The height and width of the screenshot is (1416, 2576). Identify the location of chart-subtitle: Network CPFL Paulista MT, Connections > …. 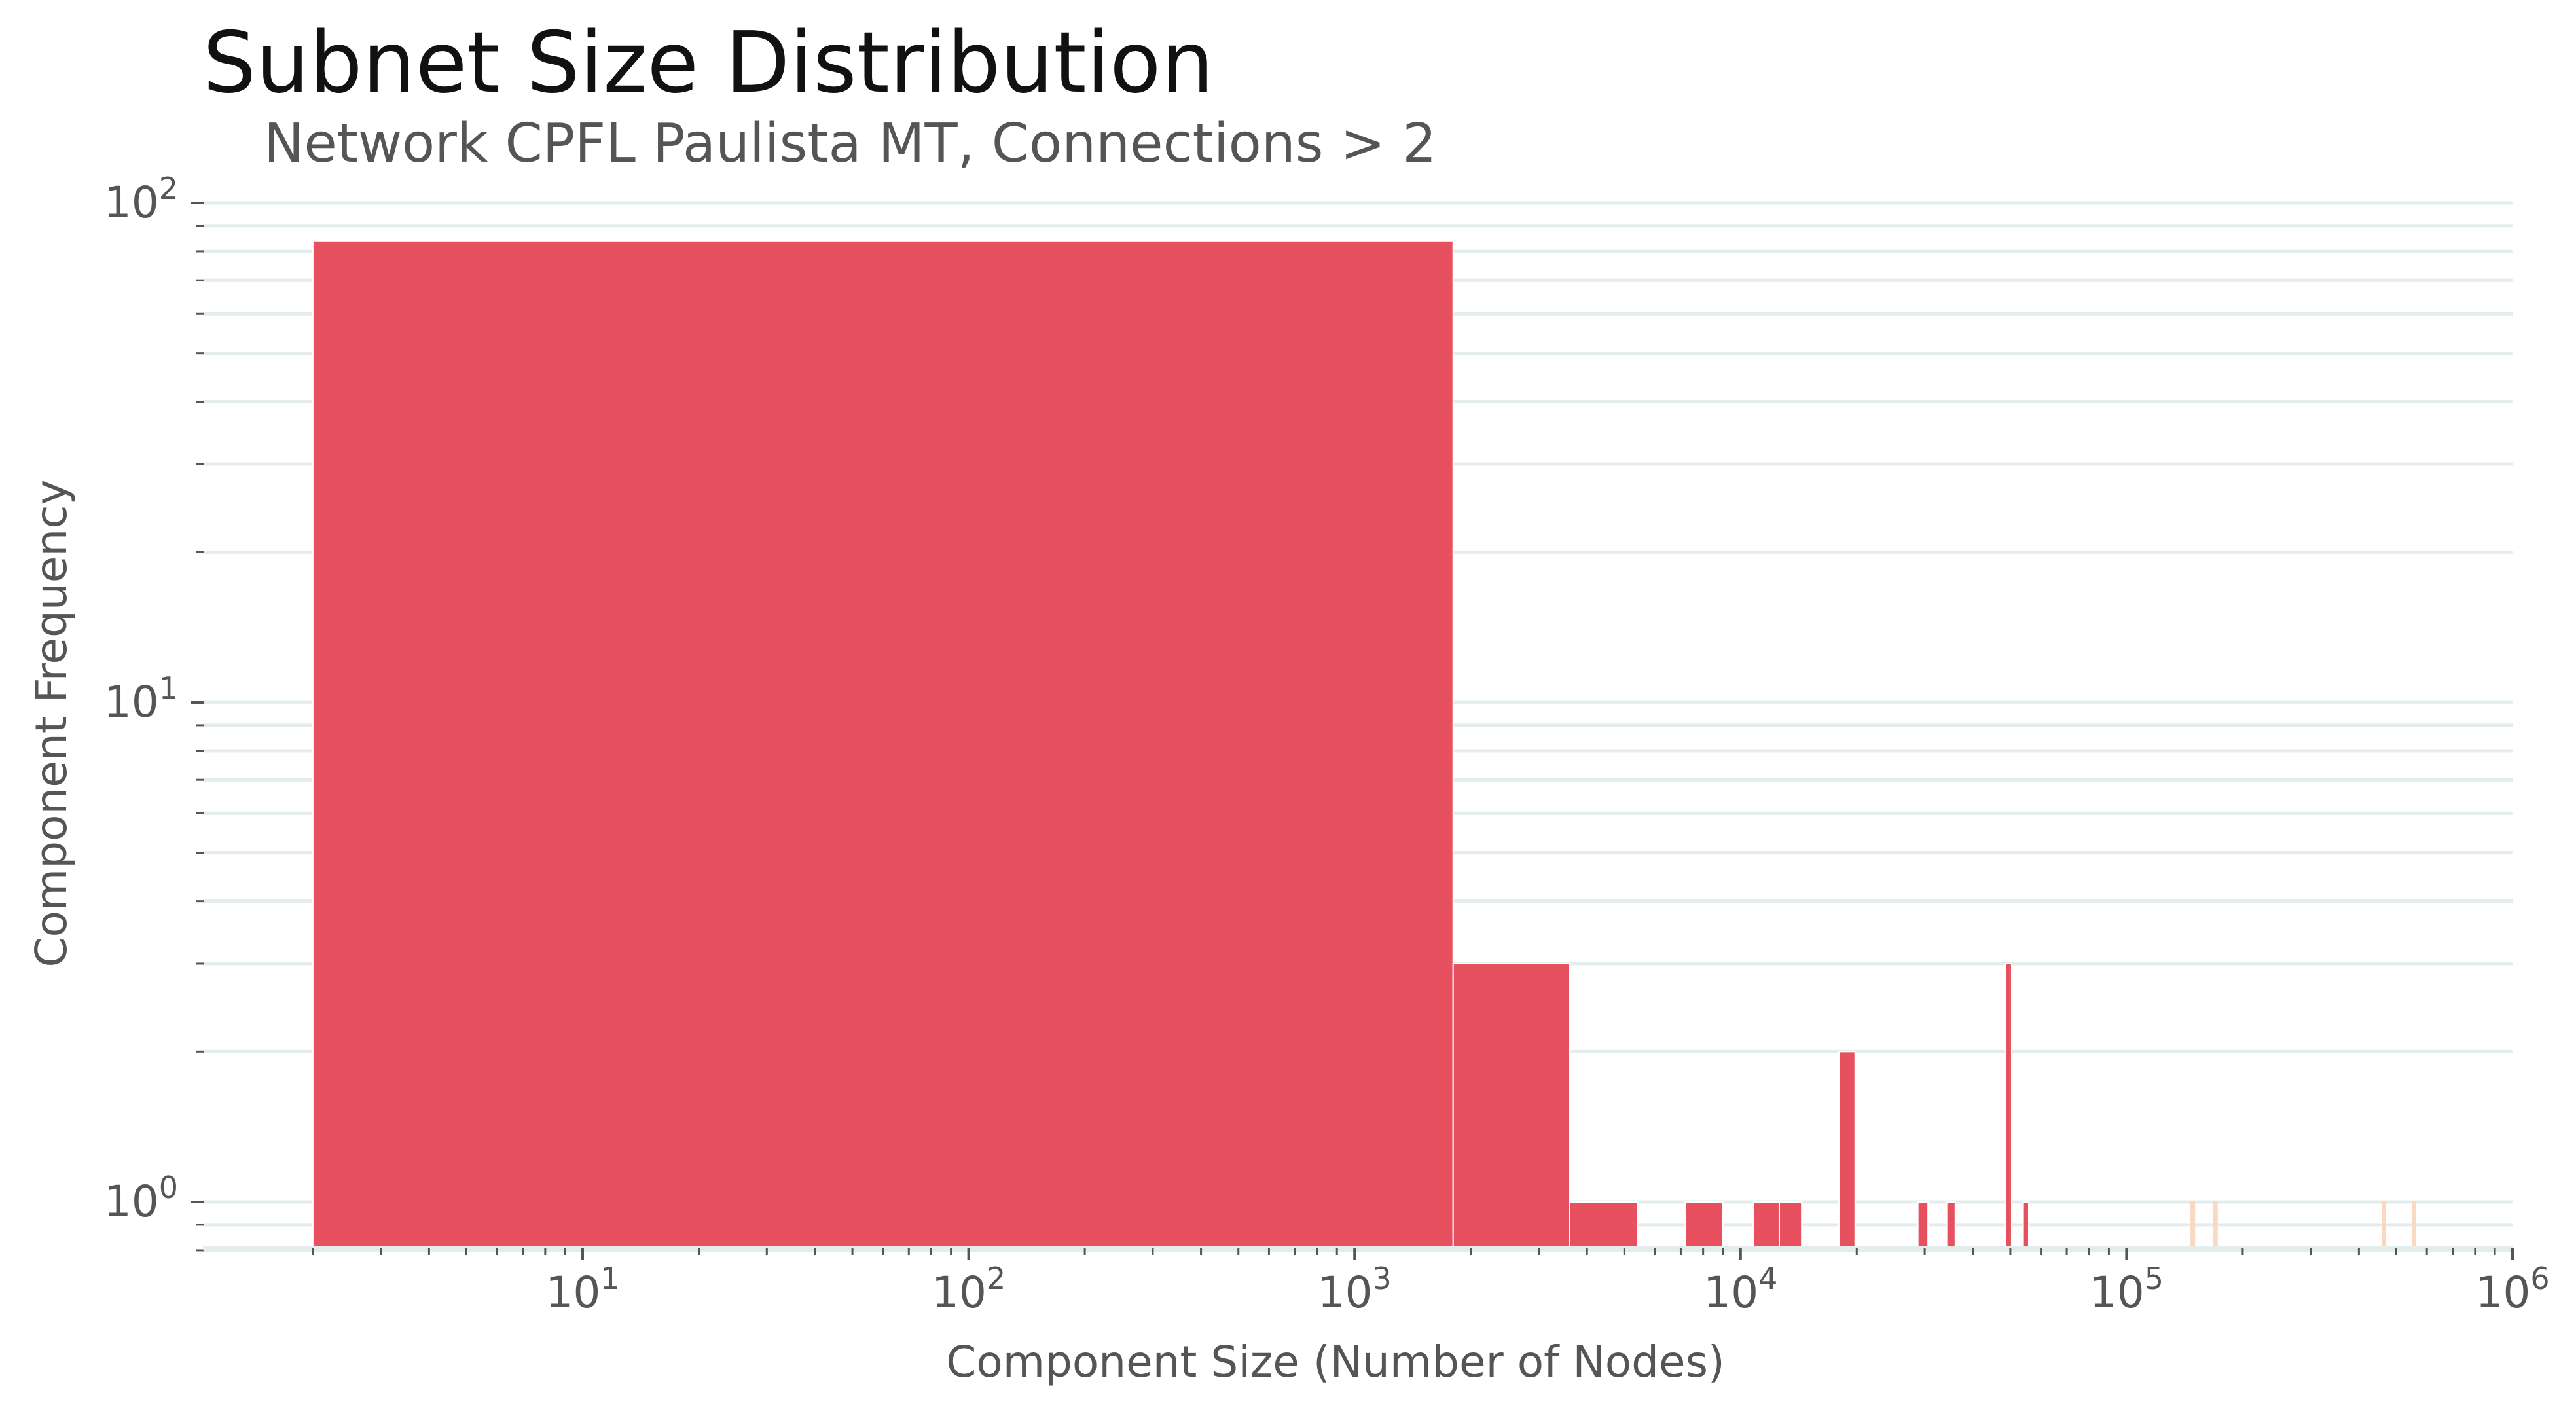
(850, 144).